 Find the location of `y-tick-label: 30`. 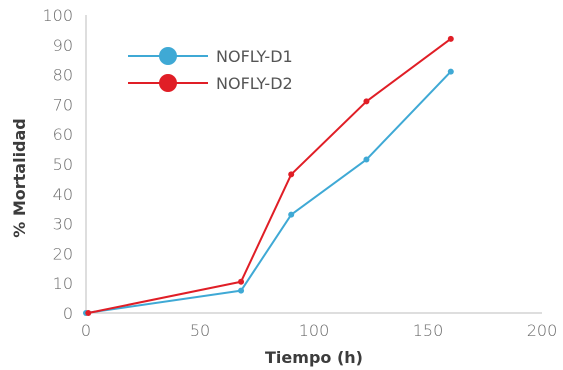

y-tick-label: 30 is located at coordinates (63, 224).